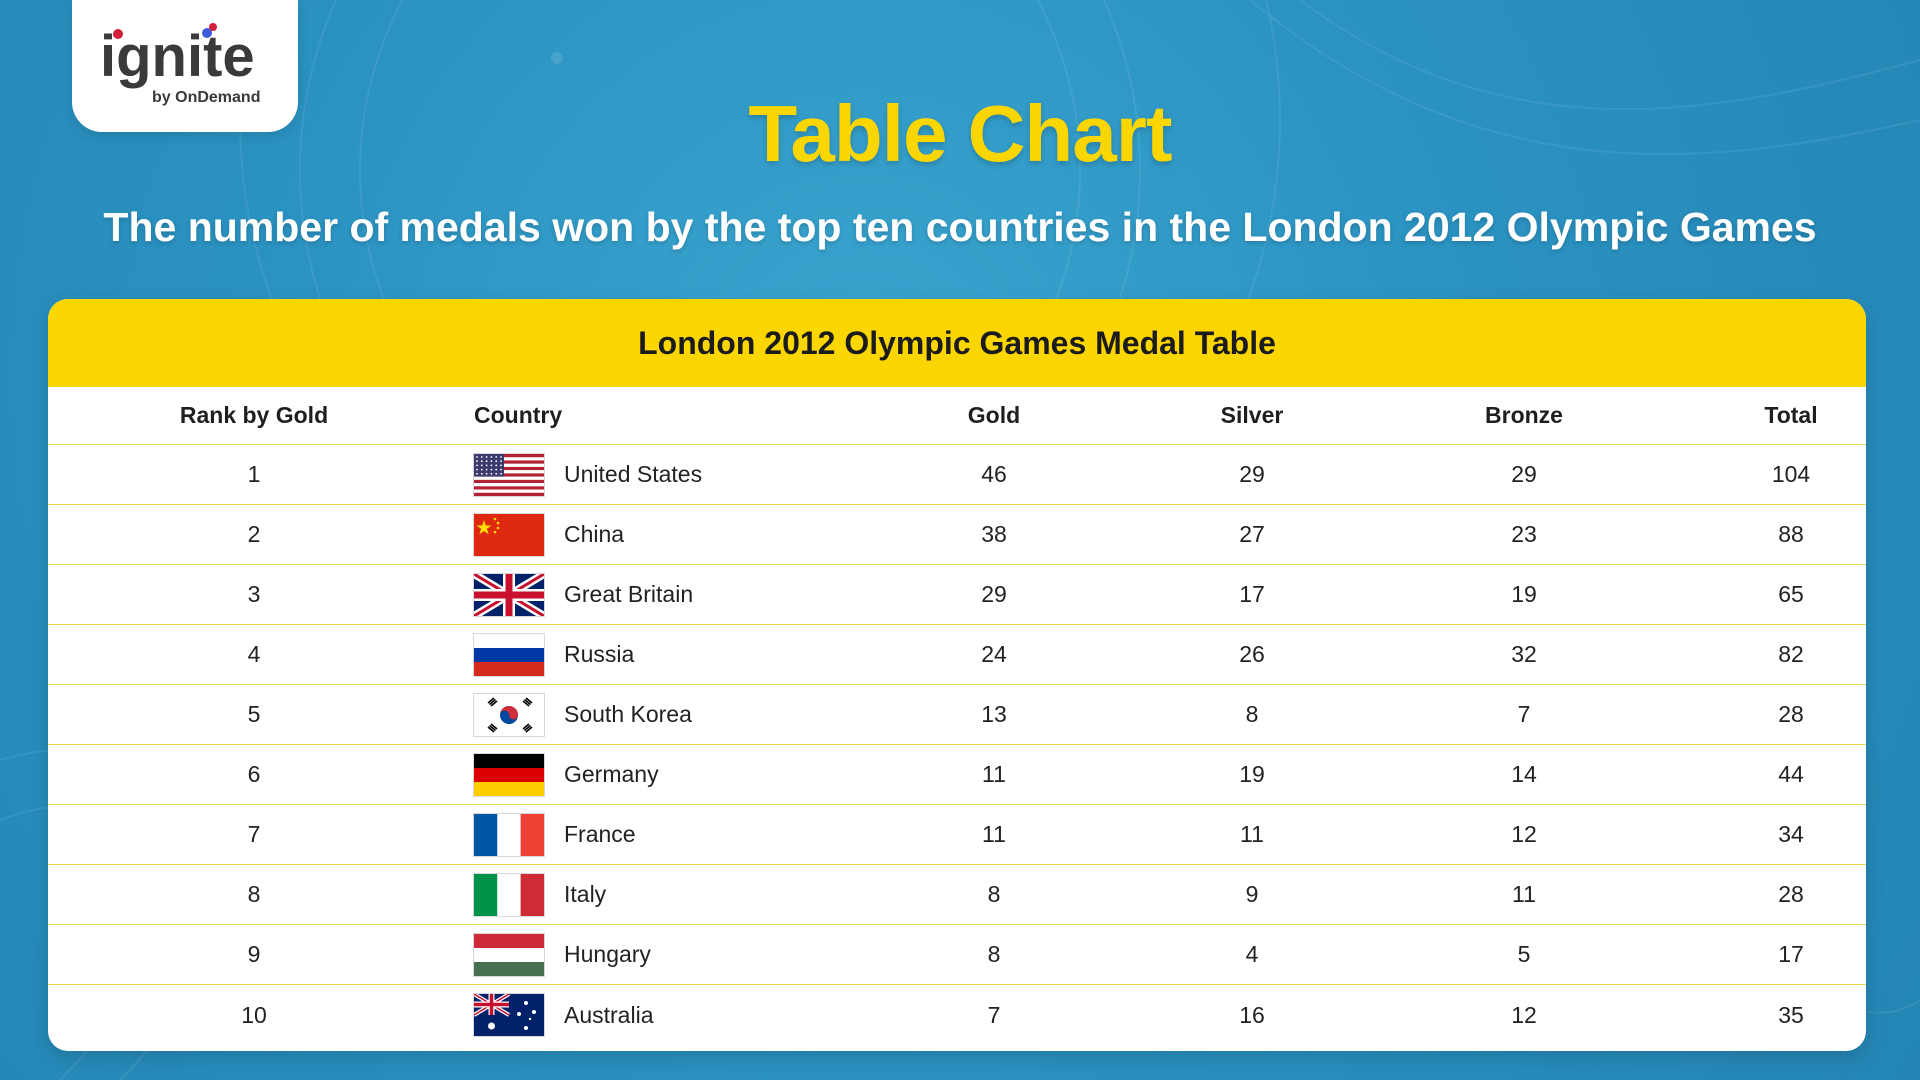 This screenshot has width=1920, height=1080. I want to click on table-row: 7 France 11 11 12 34, so click(957, 835).